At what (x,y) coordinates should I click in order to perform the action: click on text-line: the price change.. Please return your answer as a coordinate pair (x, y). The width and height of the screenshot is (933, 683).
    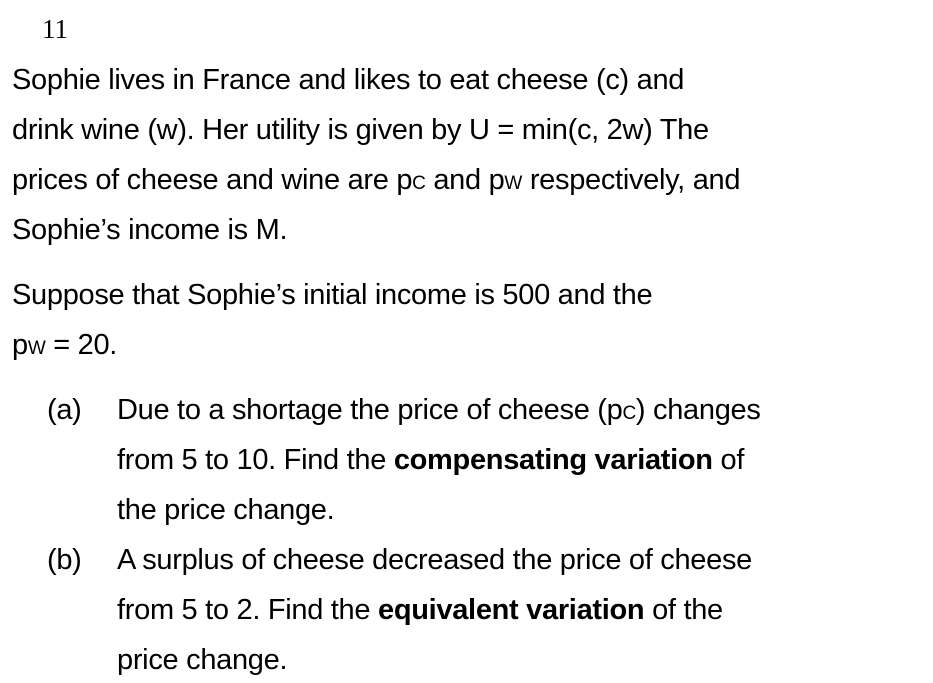
    Looking at the image, I should click on (226, 510).